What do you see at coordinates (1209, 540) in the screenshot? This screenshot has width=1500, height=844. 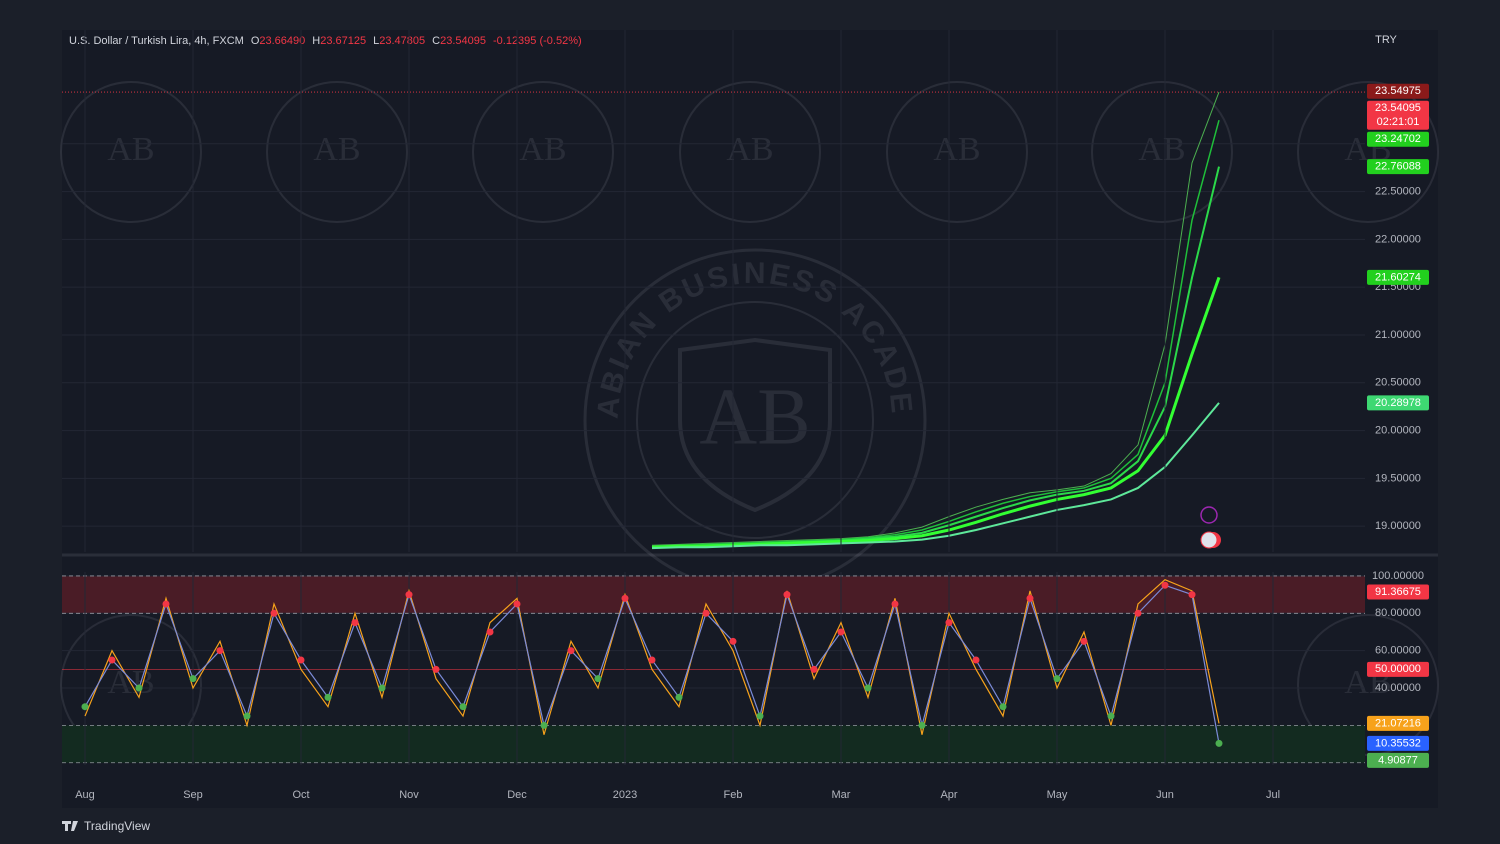 I see `flag-icon` at bounding box center [1209, 540].